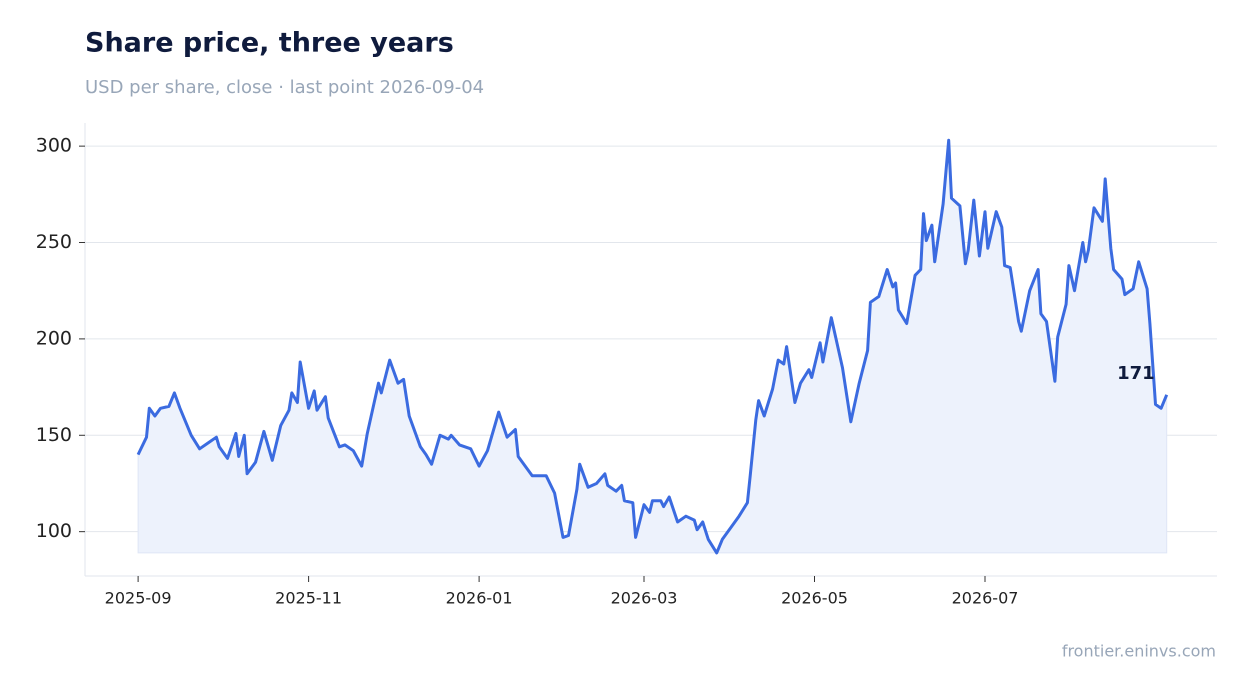 The image size is (1247, 697). What do you see at coordinates (54, 435) in the screenshot?
I see `y-tick-label: 150` at bounding box center [54, 435].